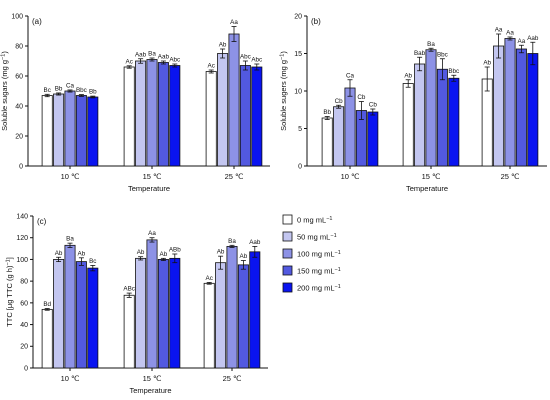 The width and height of the screenshot is (550, 400). I want to click on y-tick-label: 60, so click(19, 76).